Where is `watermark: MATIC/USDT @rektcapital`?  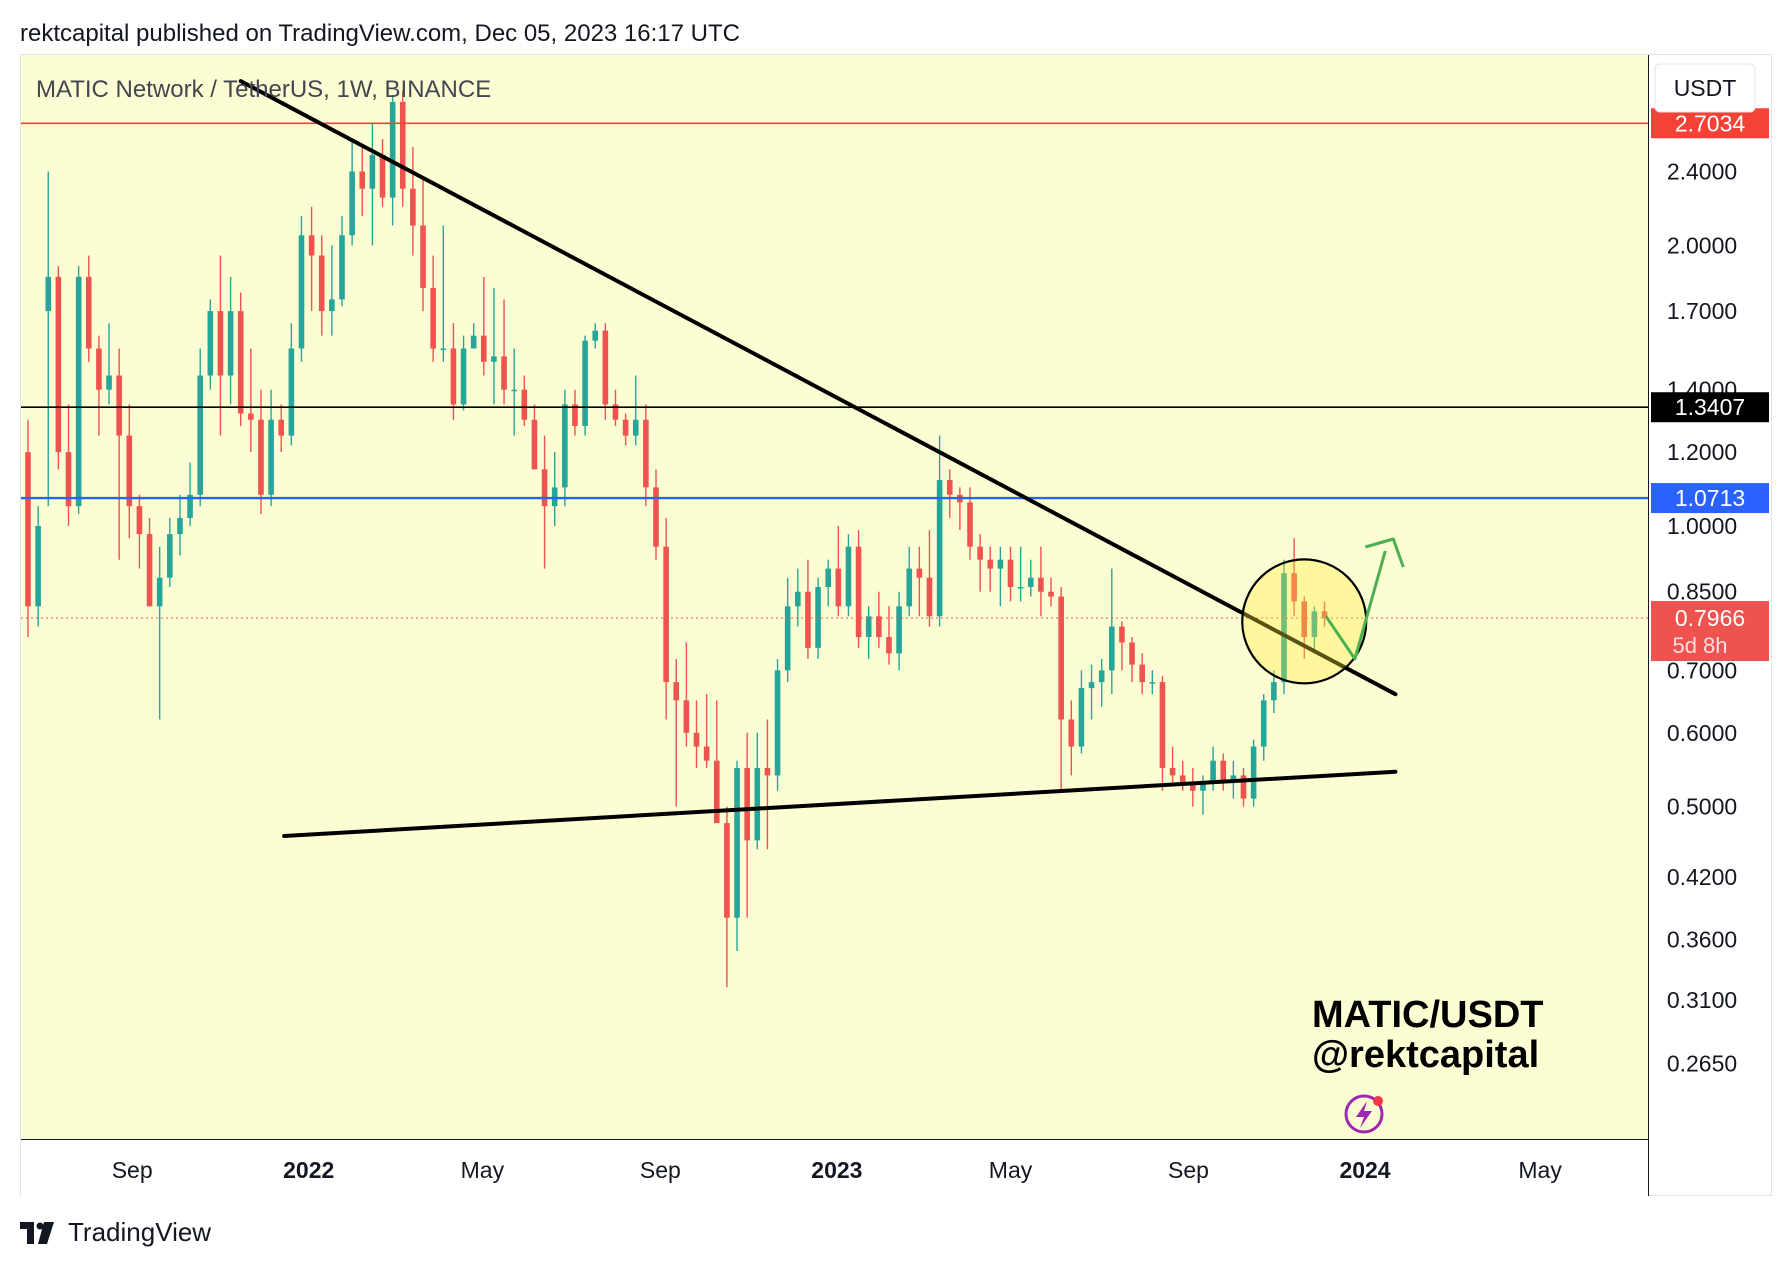
watermark: MATIC/USDT @rektcapital is located at coordinates (1428, 1035).